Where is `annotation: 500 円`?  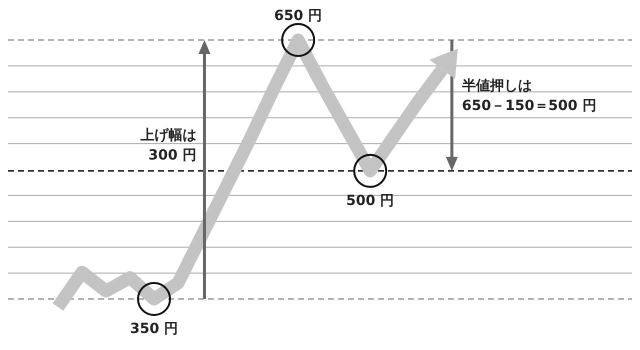
annotation: 500 円 is located at coordinates (370, 200).